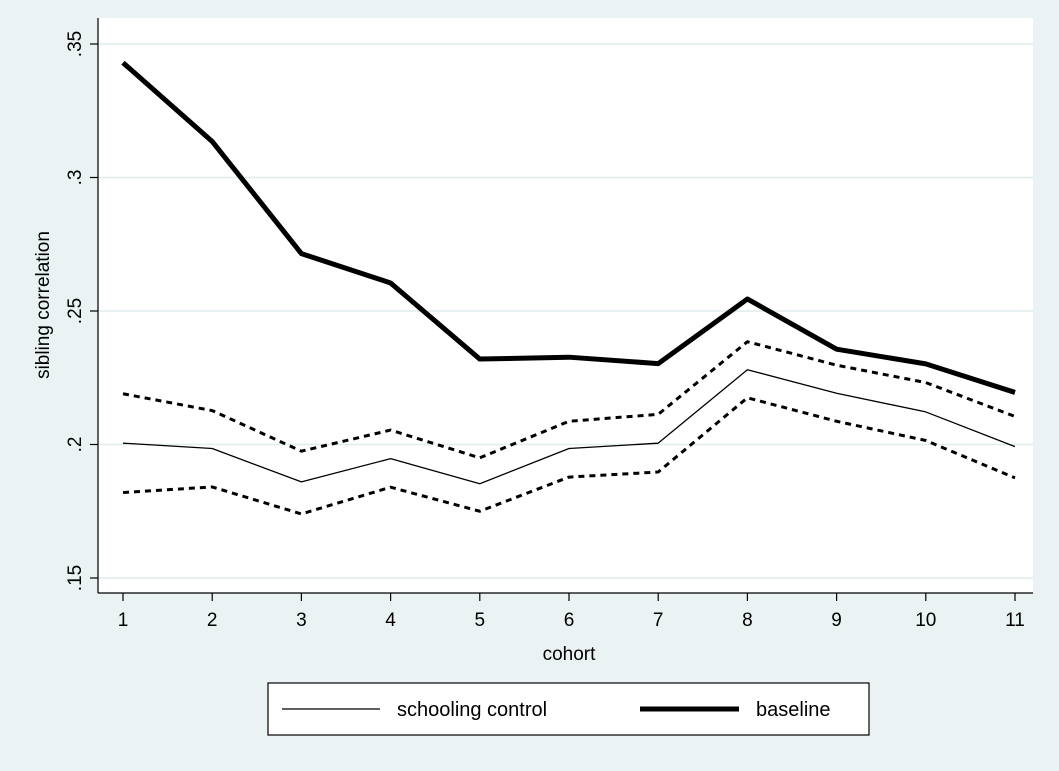 The width and height of the screenshot is (1059, 771). What do you see at coordinates (747, 620) in the screenshot?
I see `x-tick-label: 8` at bounding box center [747, 620].